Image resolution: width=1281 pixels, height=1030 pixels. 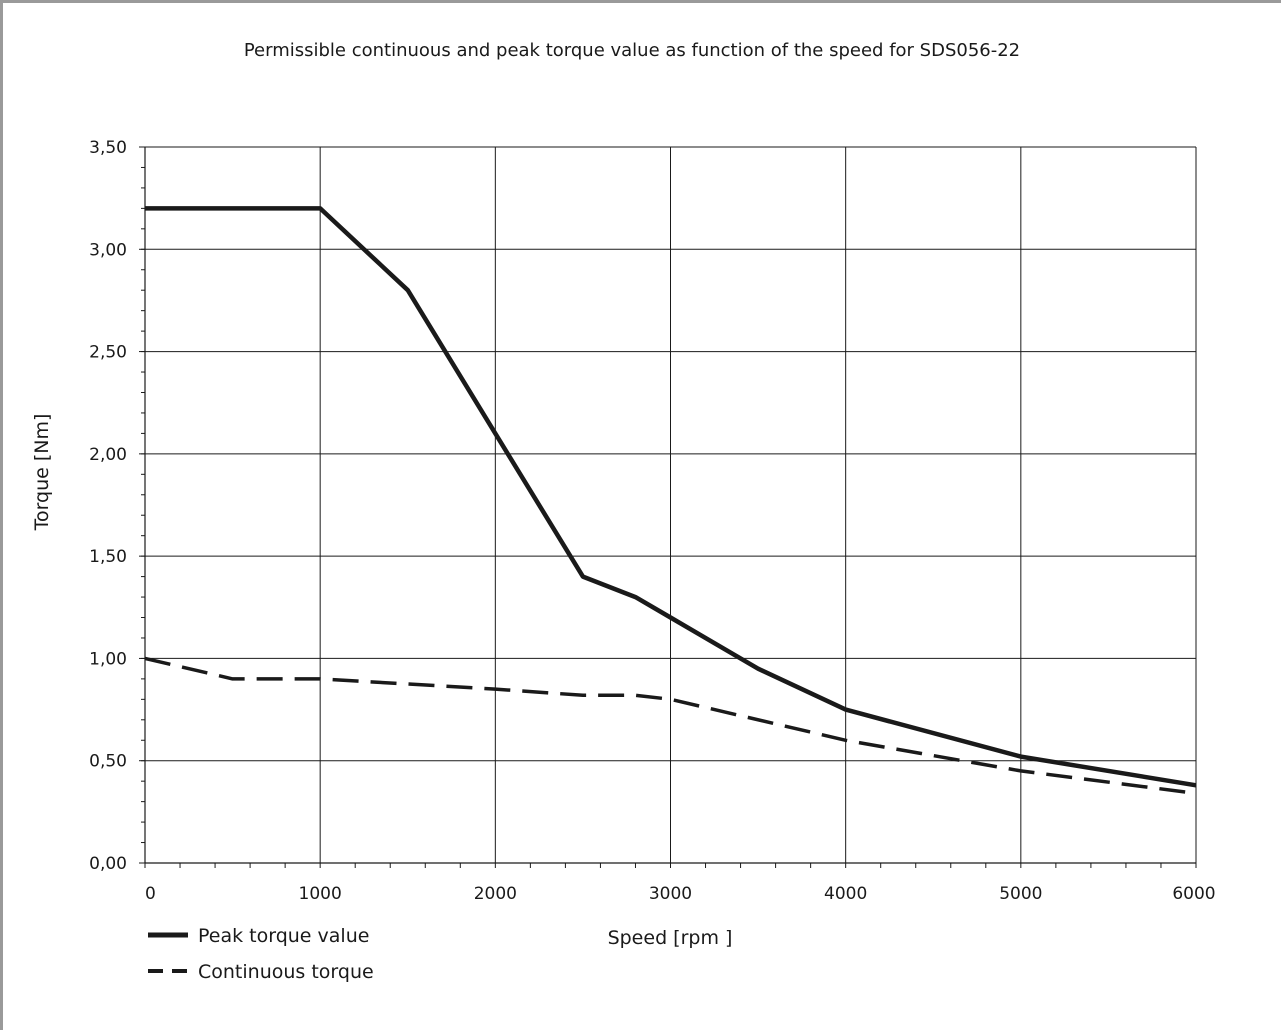 I want to click on legend: Peak torque value Continuous torque, so click(x=261, y=954).